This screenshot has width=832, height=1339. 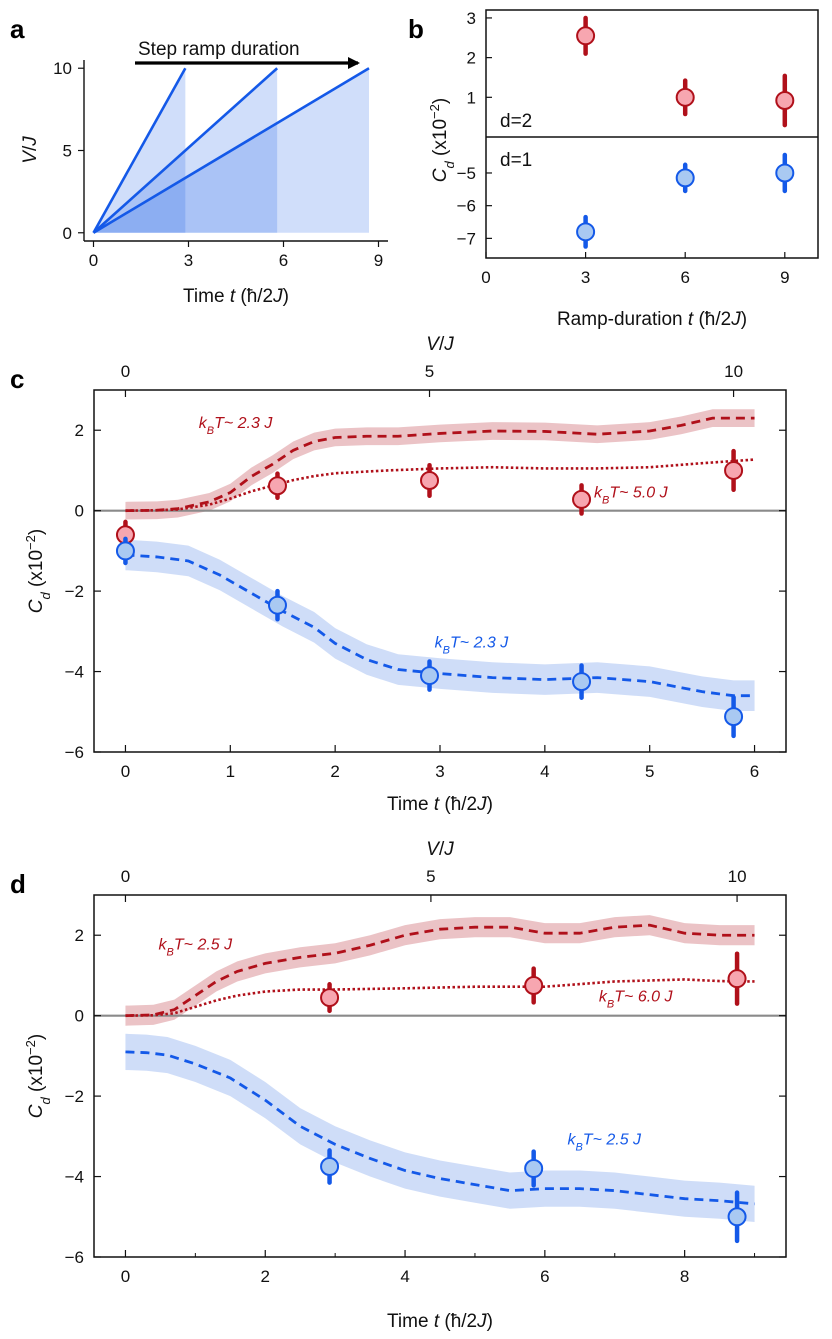 I want to click on x-tick-label: 8, so click(x=684, y=1276).